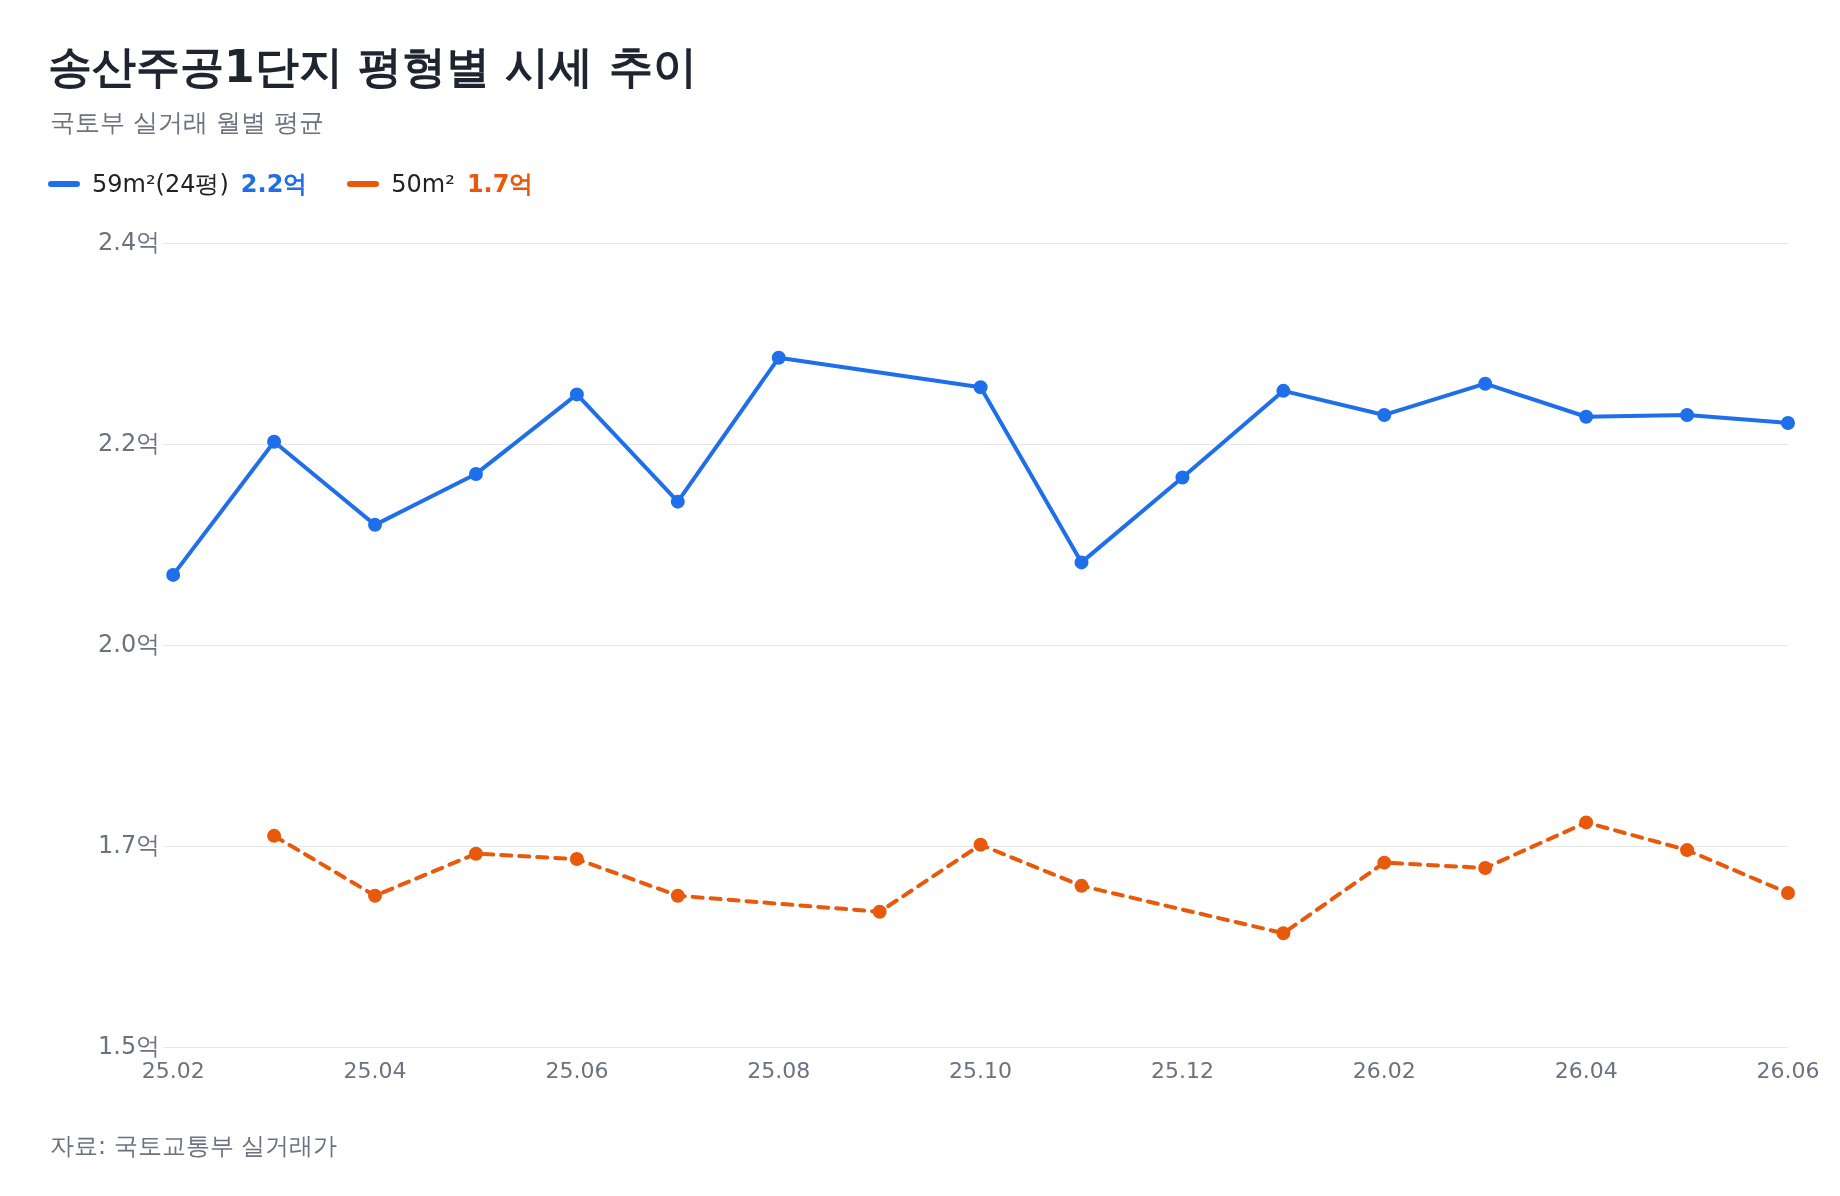 The image size is (1840, 1196). Describe the element at coordinates (129, 643) in the screenshot. I see `y-tick-label: 2.0억` at that location.